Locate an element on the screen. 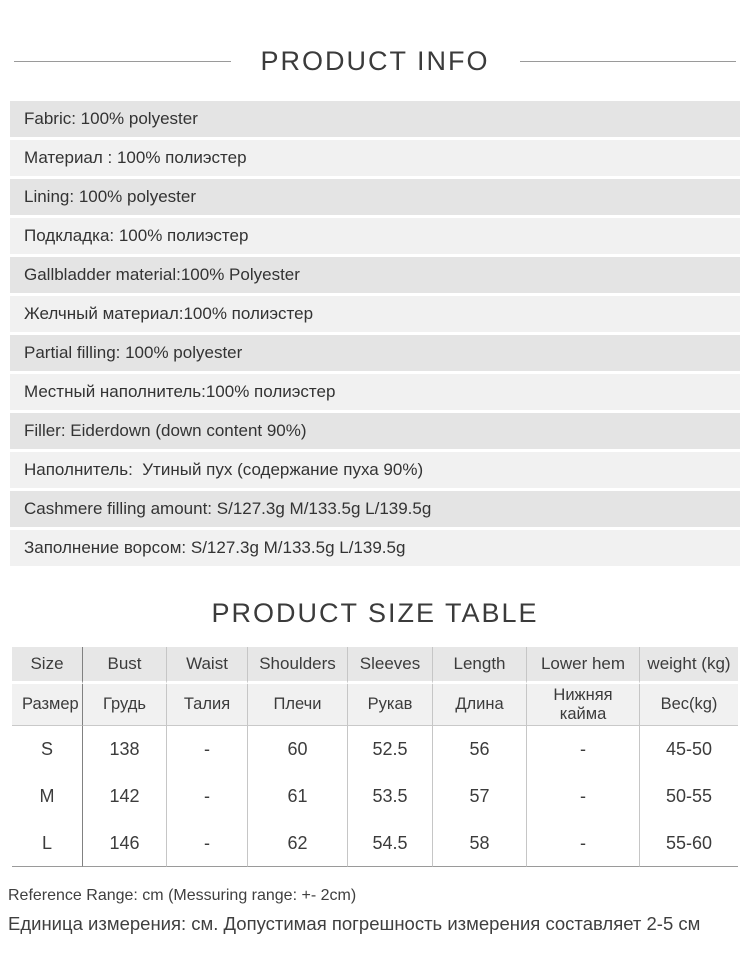  cell-weight: 50-55 is located at coordinates (689, 796).